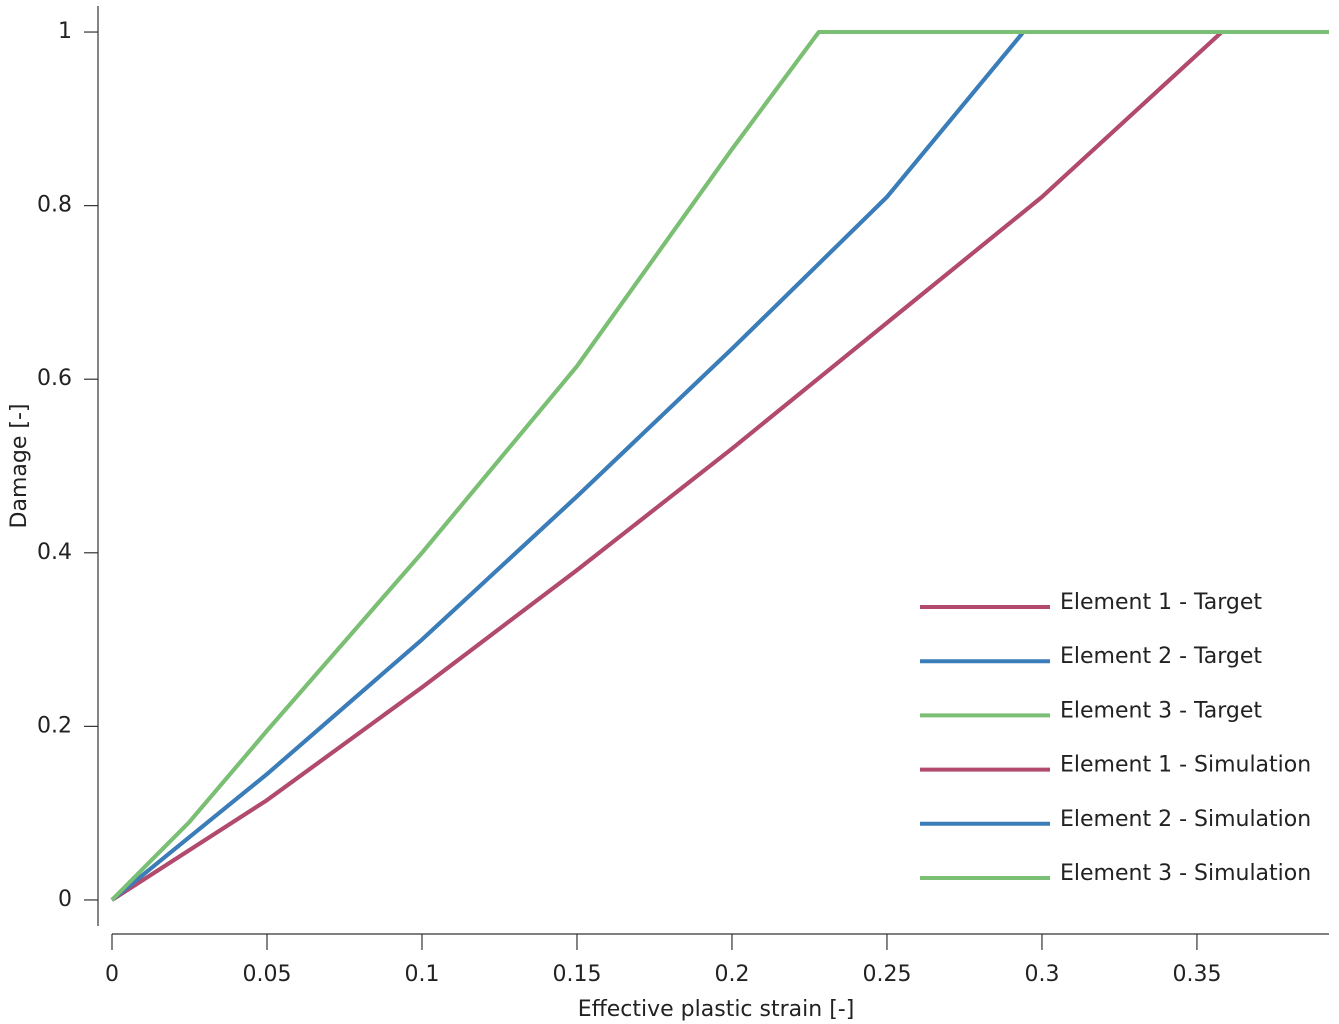  What do you see at coordinates (267, 974) in the screenshot?
I see `x-tick-label: 0.05` at bounding box center [267, 974].